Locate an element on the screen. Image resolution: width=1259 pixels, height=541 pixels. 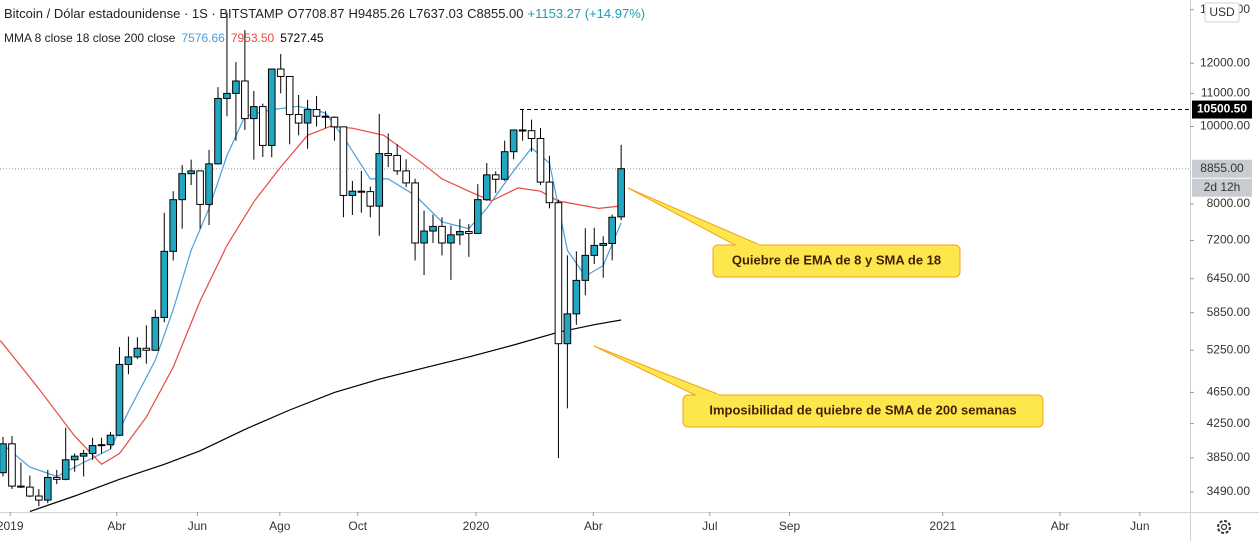
y-tick-label: 6450.00 is located at coordinates (1229, 278).